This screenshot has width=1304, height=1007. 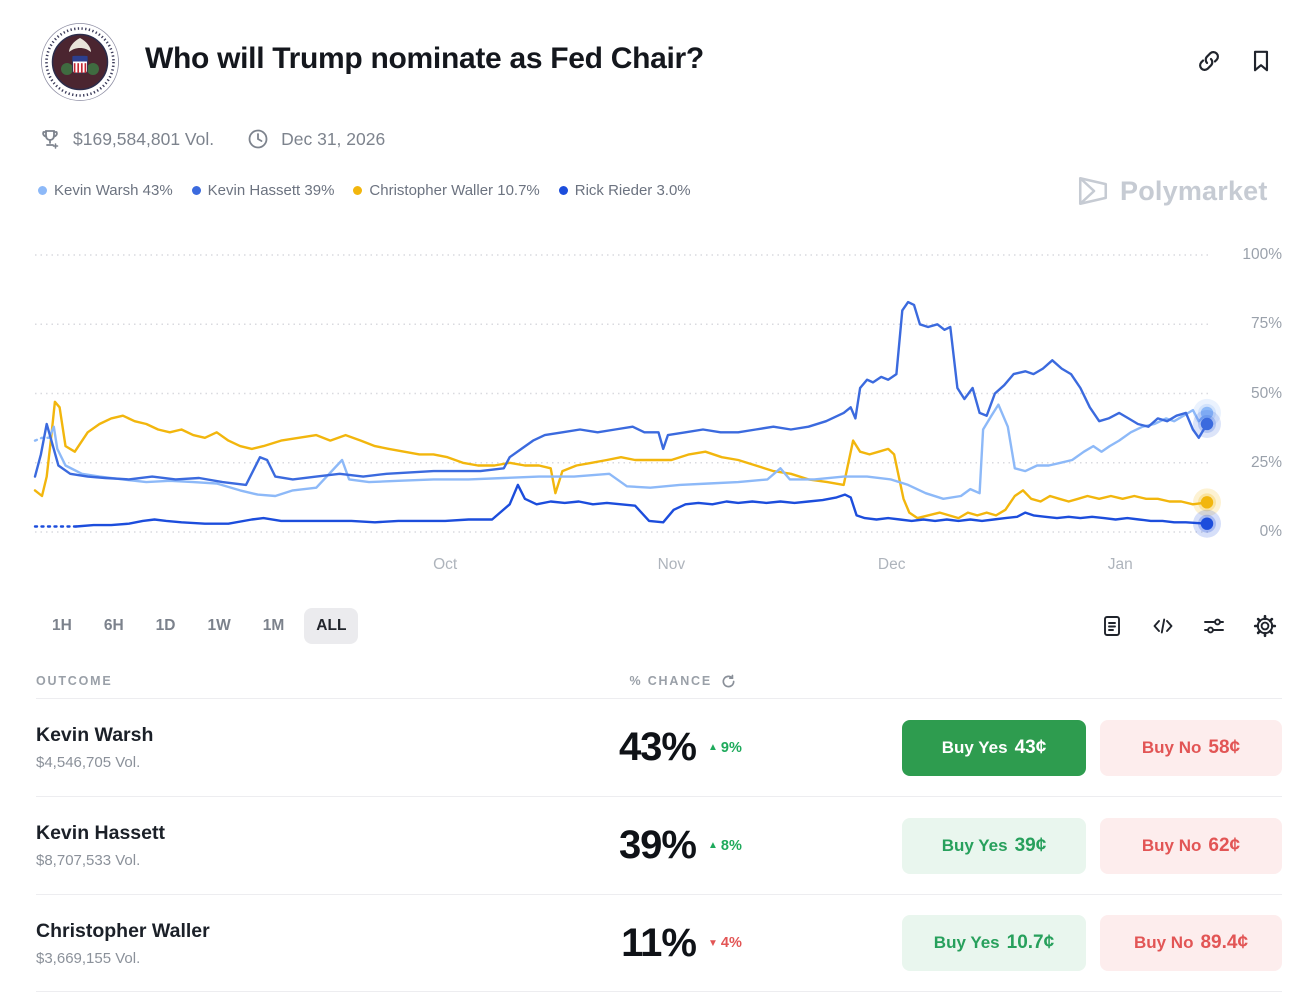 I want to click on polymarket-watermark: Polymarket, so click(x=1172, y=191).